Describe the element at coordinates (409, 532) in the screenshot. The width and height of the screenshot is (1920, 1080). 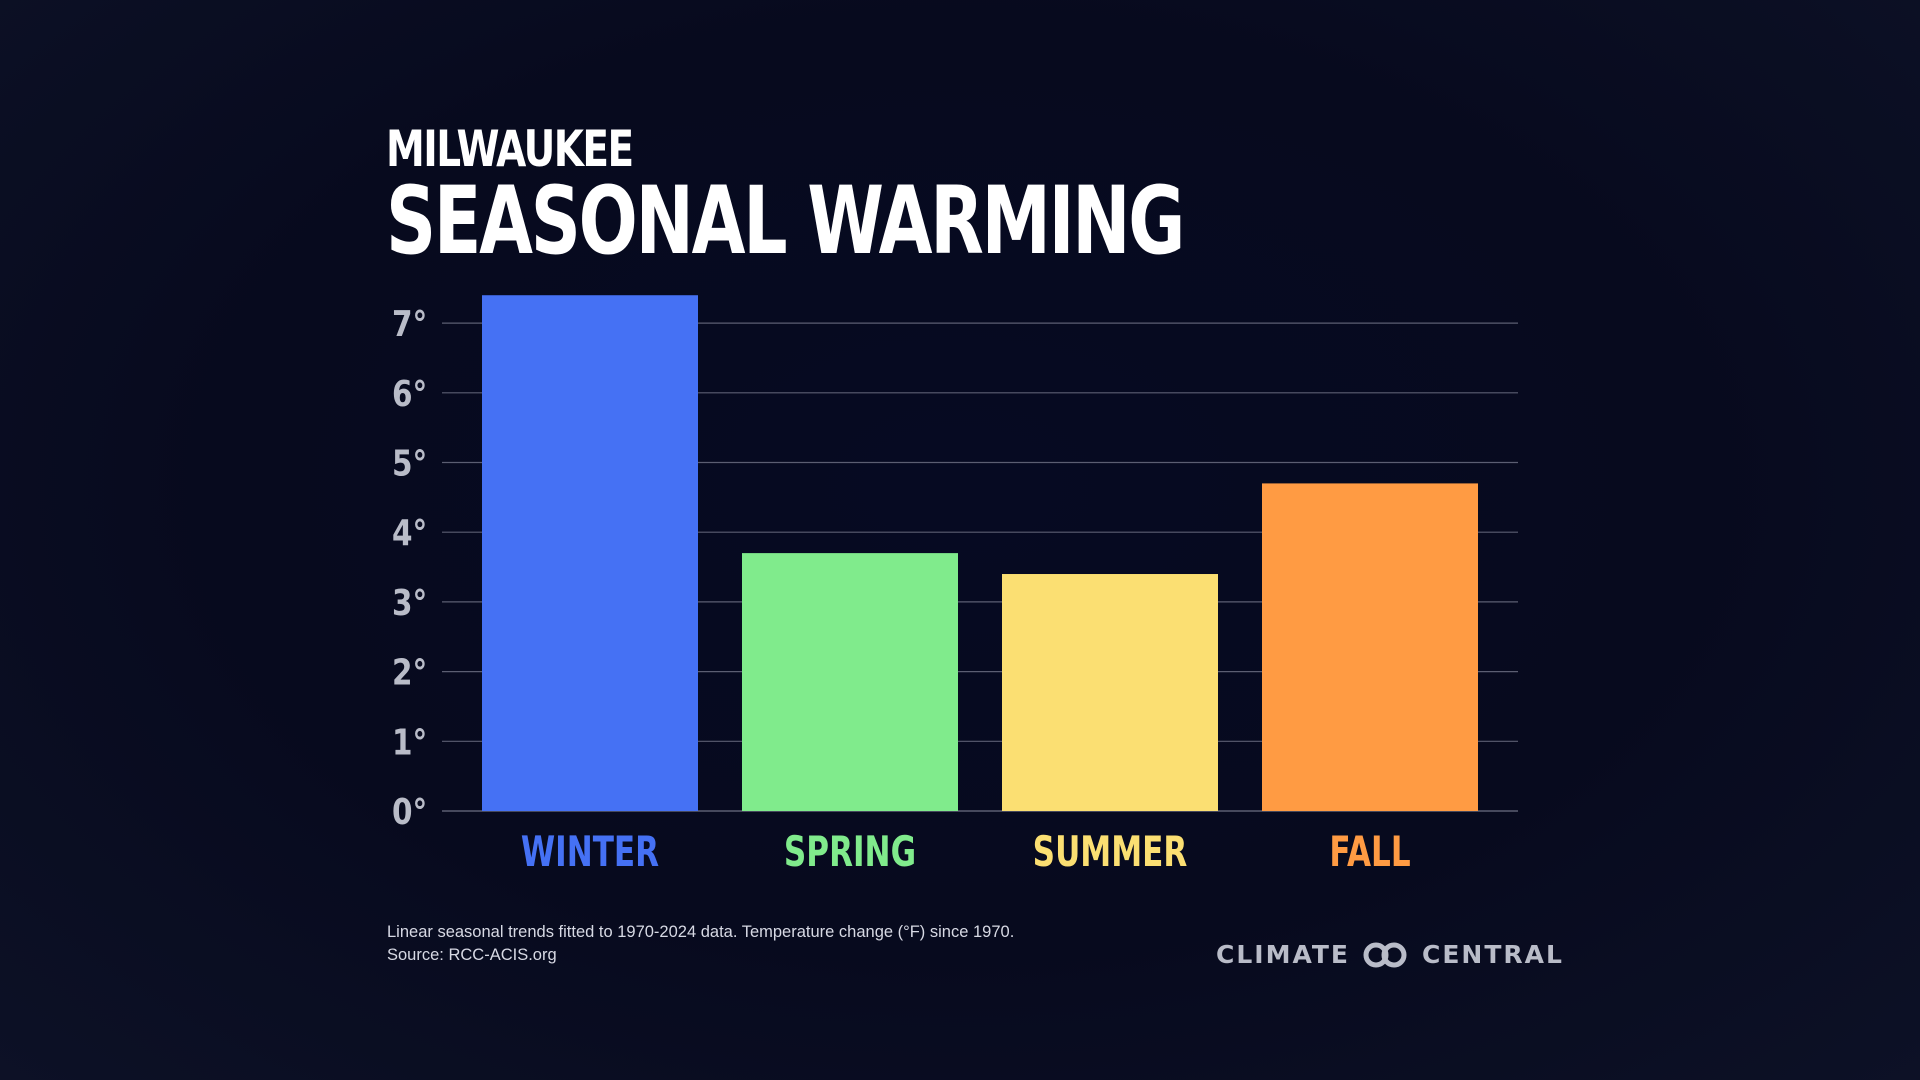
I see `y-tick-label: 4°` at that location.